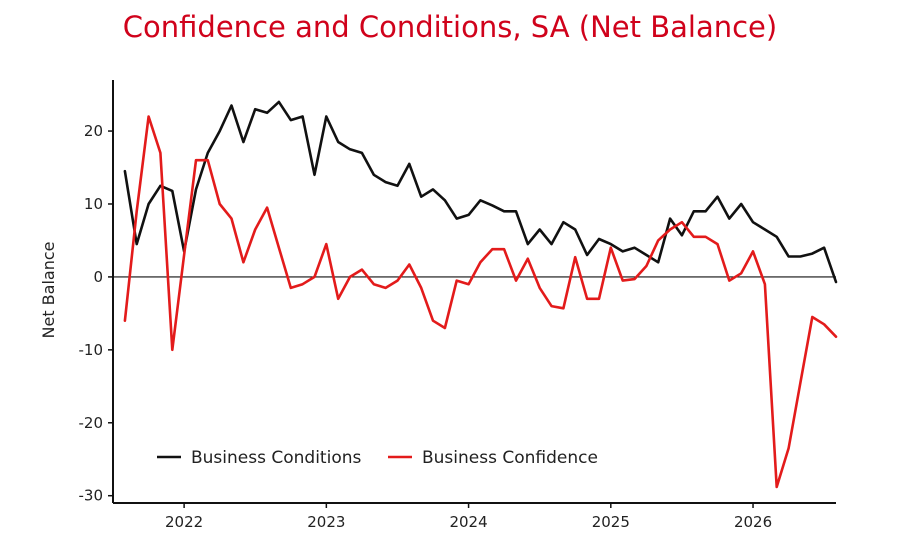  Describe the element at coordinates (753, 522) in the screenshot. I see `x-tick-label: 2026` at that location.